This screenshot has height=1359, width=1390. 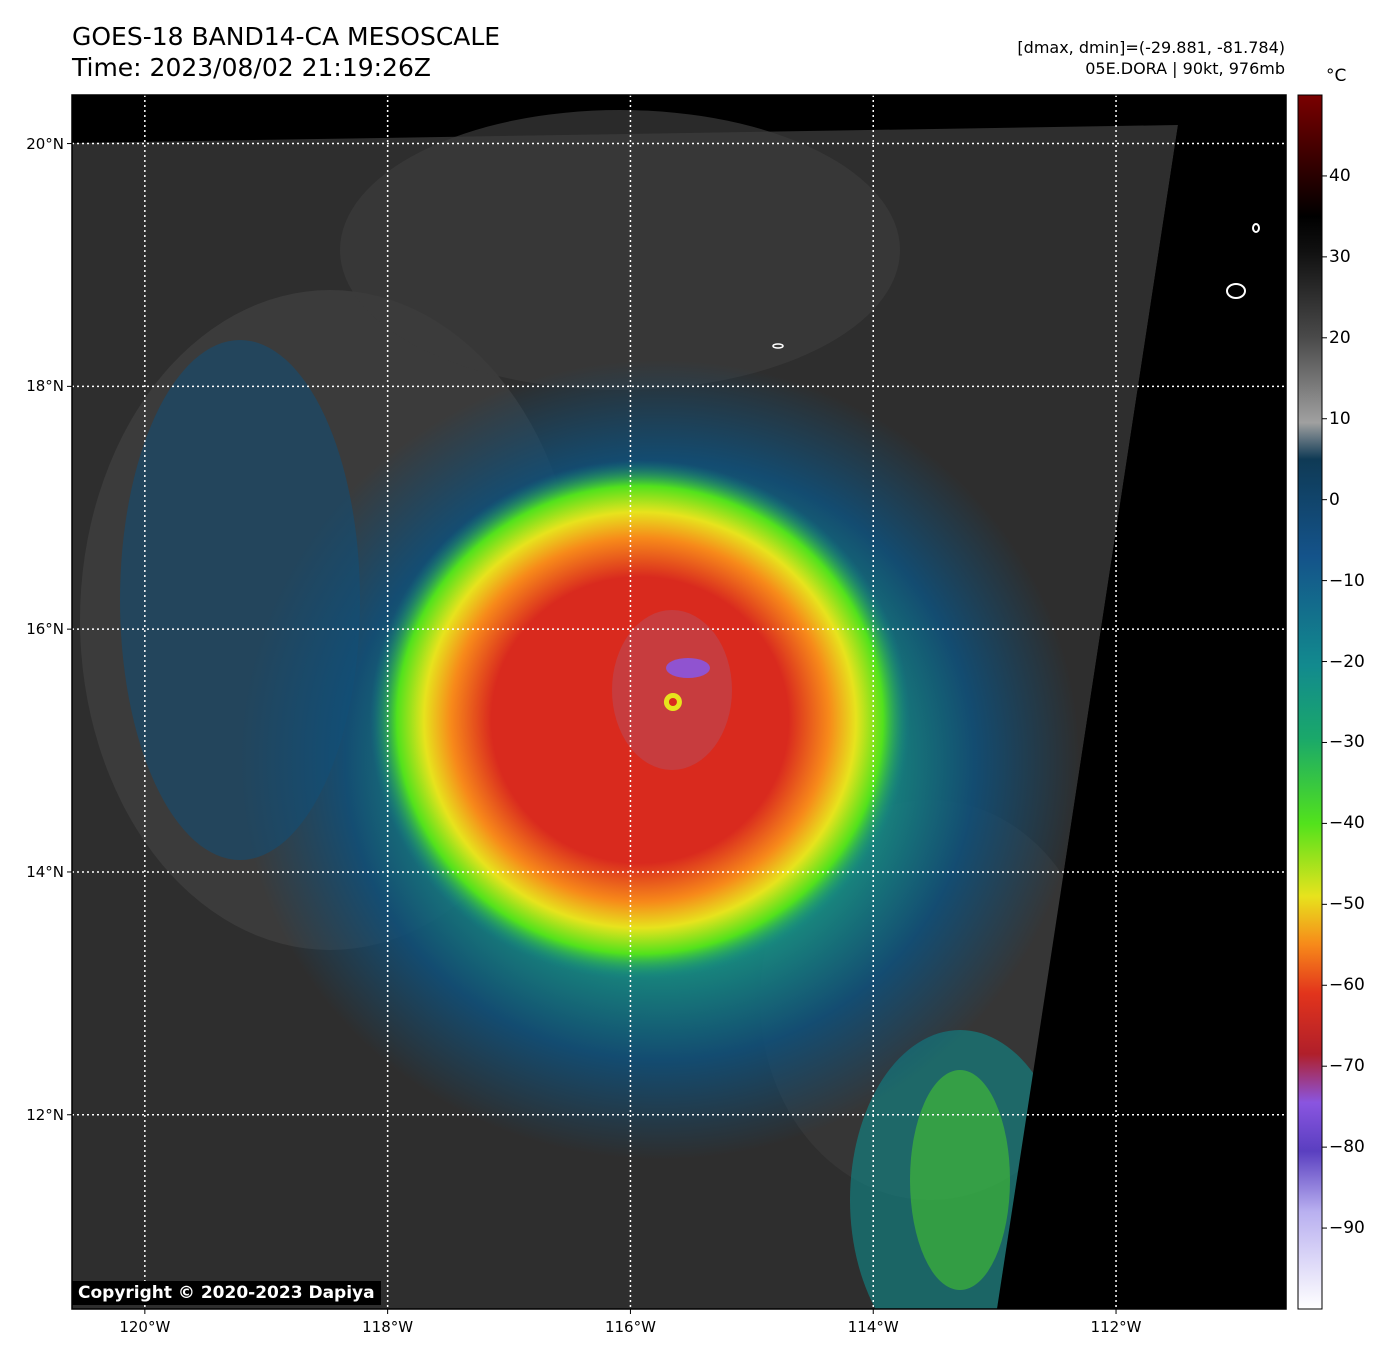 What do you see at coordinates (1340, 418) in the screenshot?
I see `colorbar-tick-label: 10` at bounding box center [1340, 418].